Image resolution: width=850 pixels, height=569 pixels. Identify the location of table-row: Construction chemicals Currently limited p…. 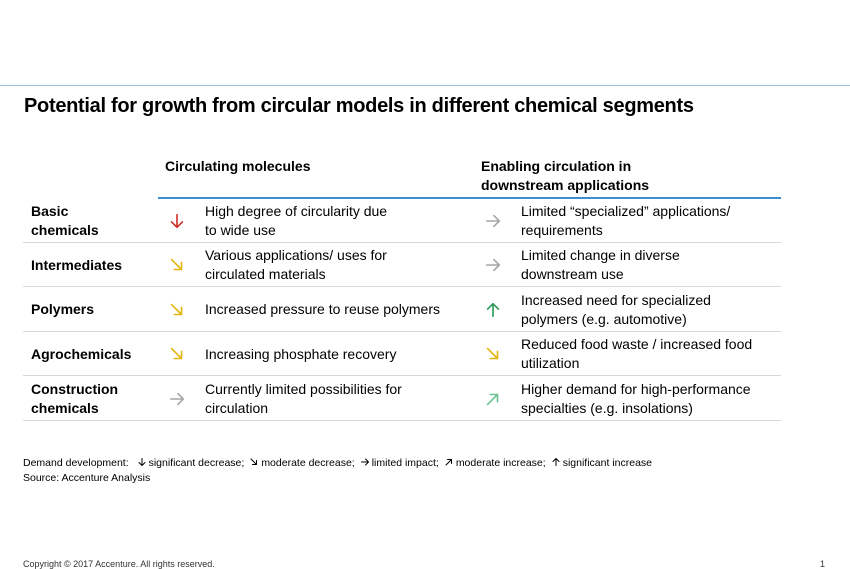
(402, 399).